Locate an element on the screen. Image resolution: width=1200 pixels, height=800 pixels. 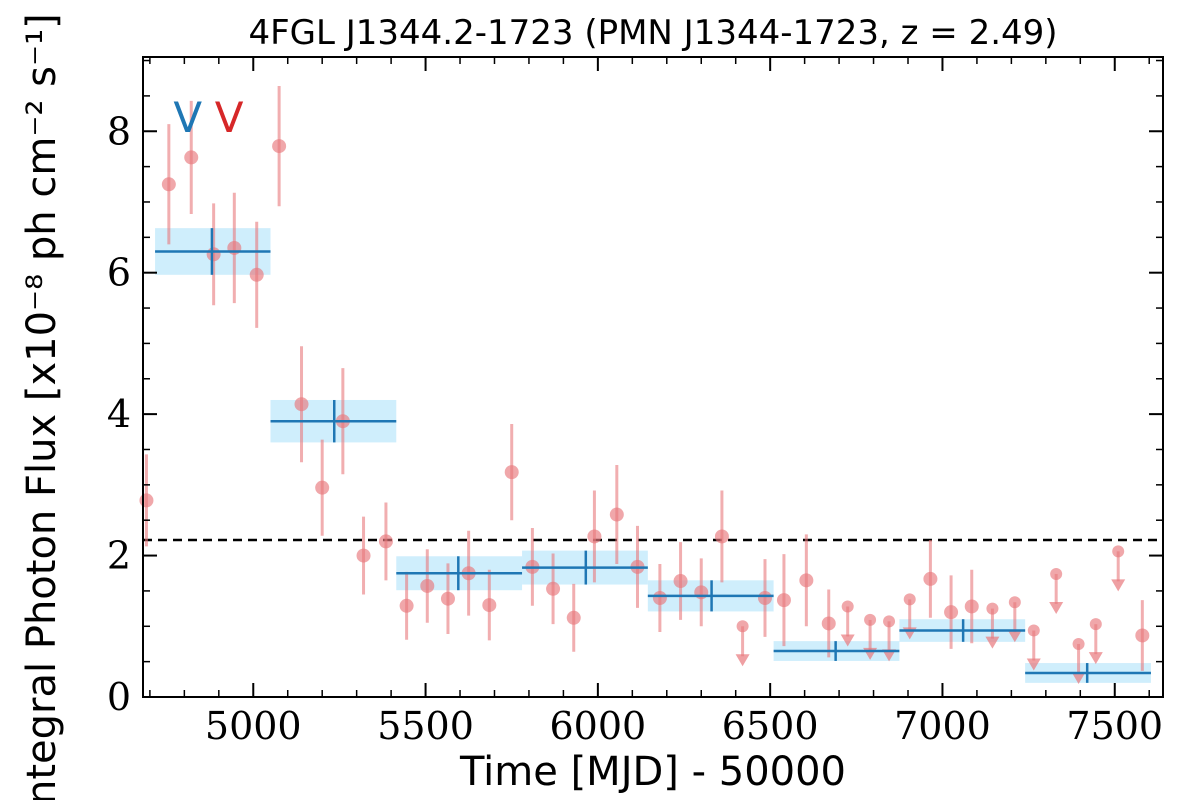
y-axis-label: Integral Photon Flux [x10⁻⁸ ph cm⁻² s⁻¹] is located at coordinates (42, 406).